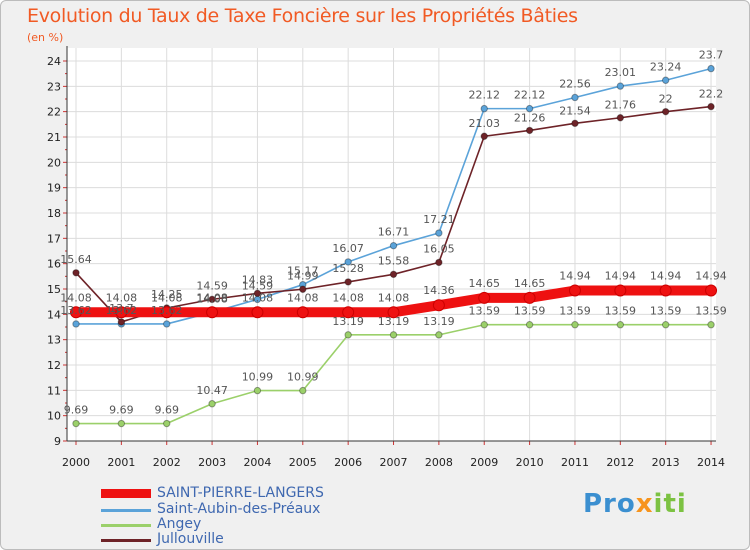 This screenshot has width=750, height=550. Describe the element at coordinates (45, 37) in the screenshot. I see `chart-subtitle: (en %)` at that location.